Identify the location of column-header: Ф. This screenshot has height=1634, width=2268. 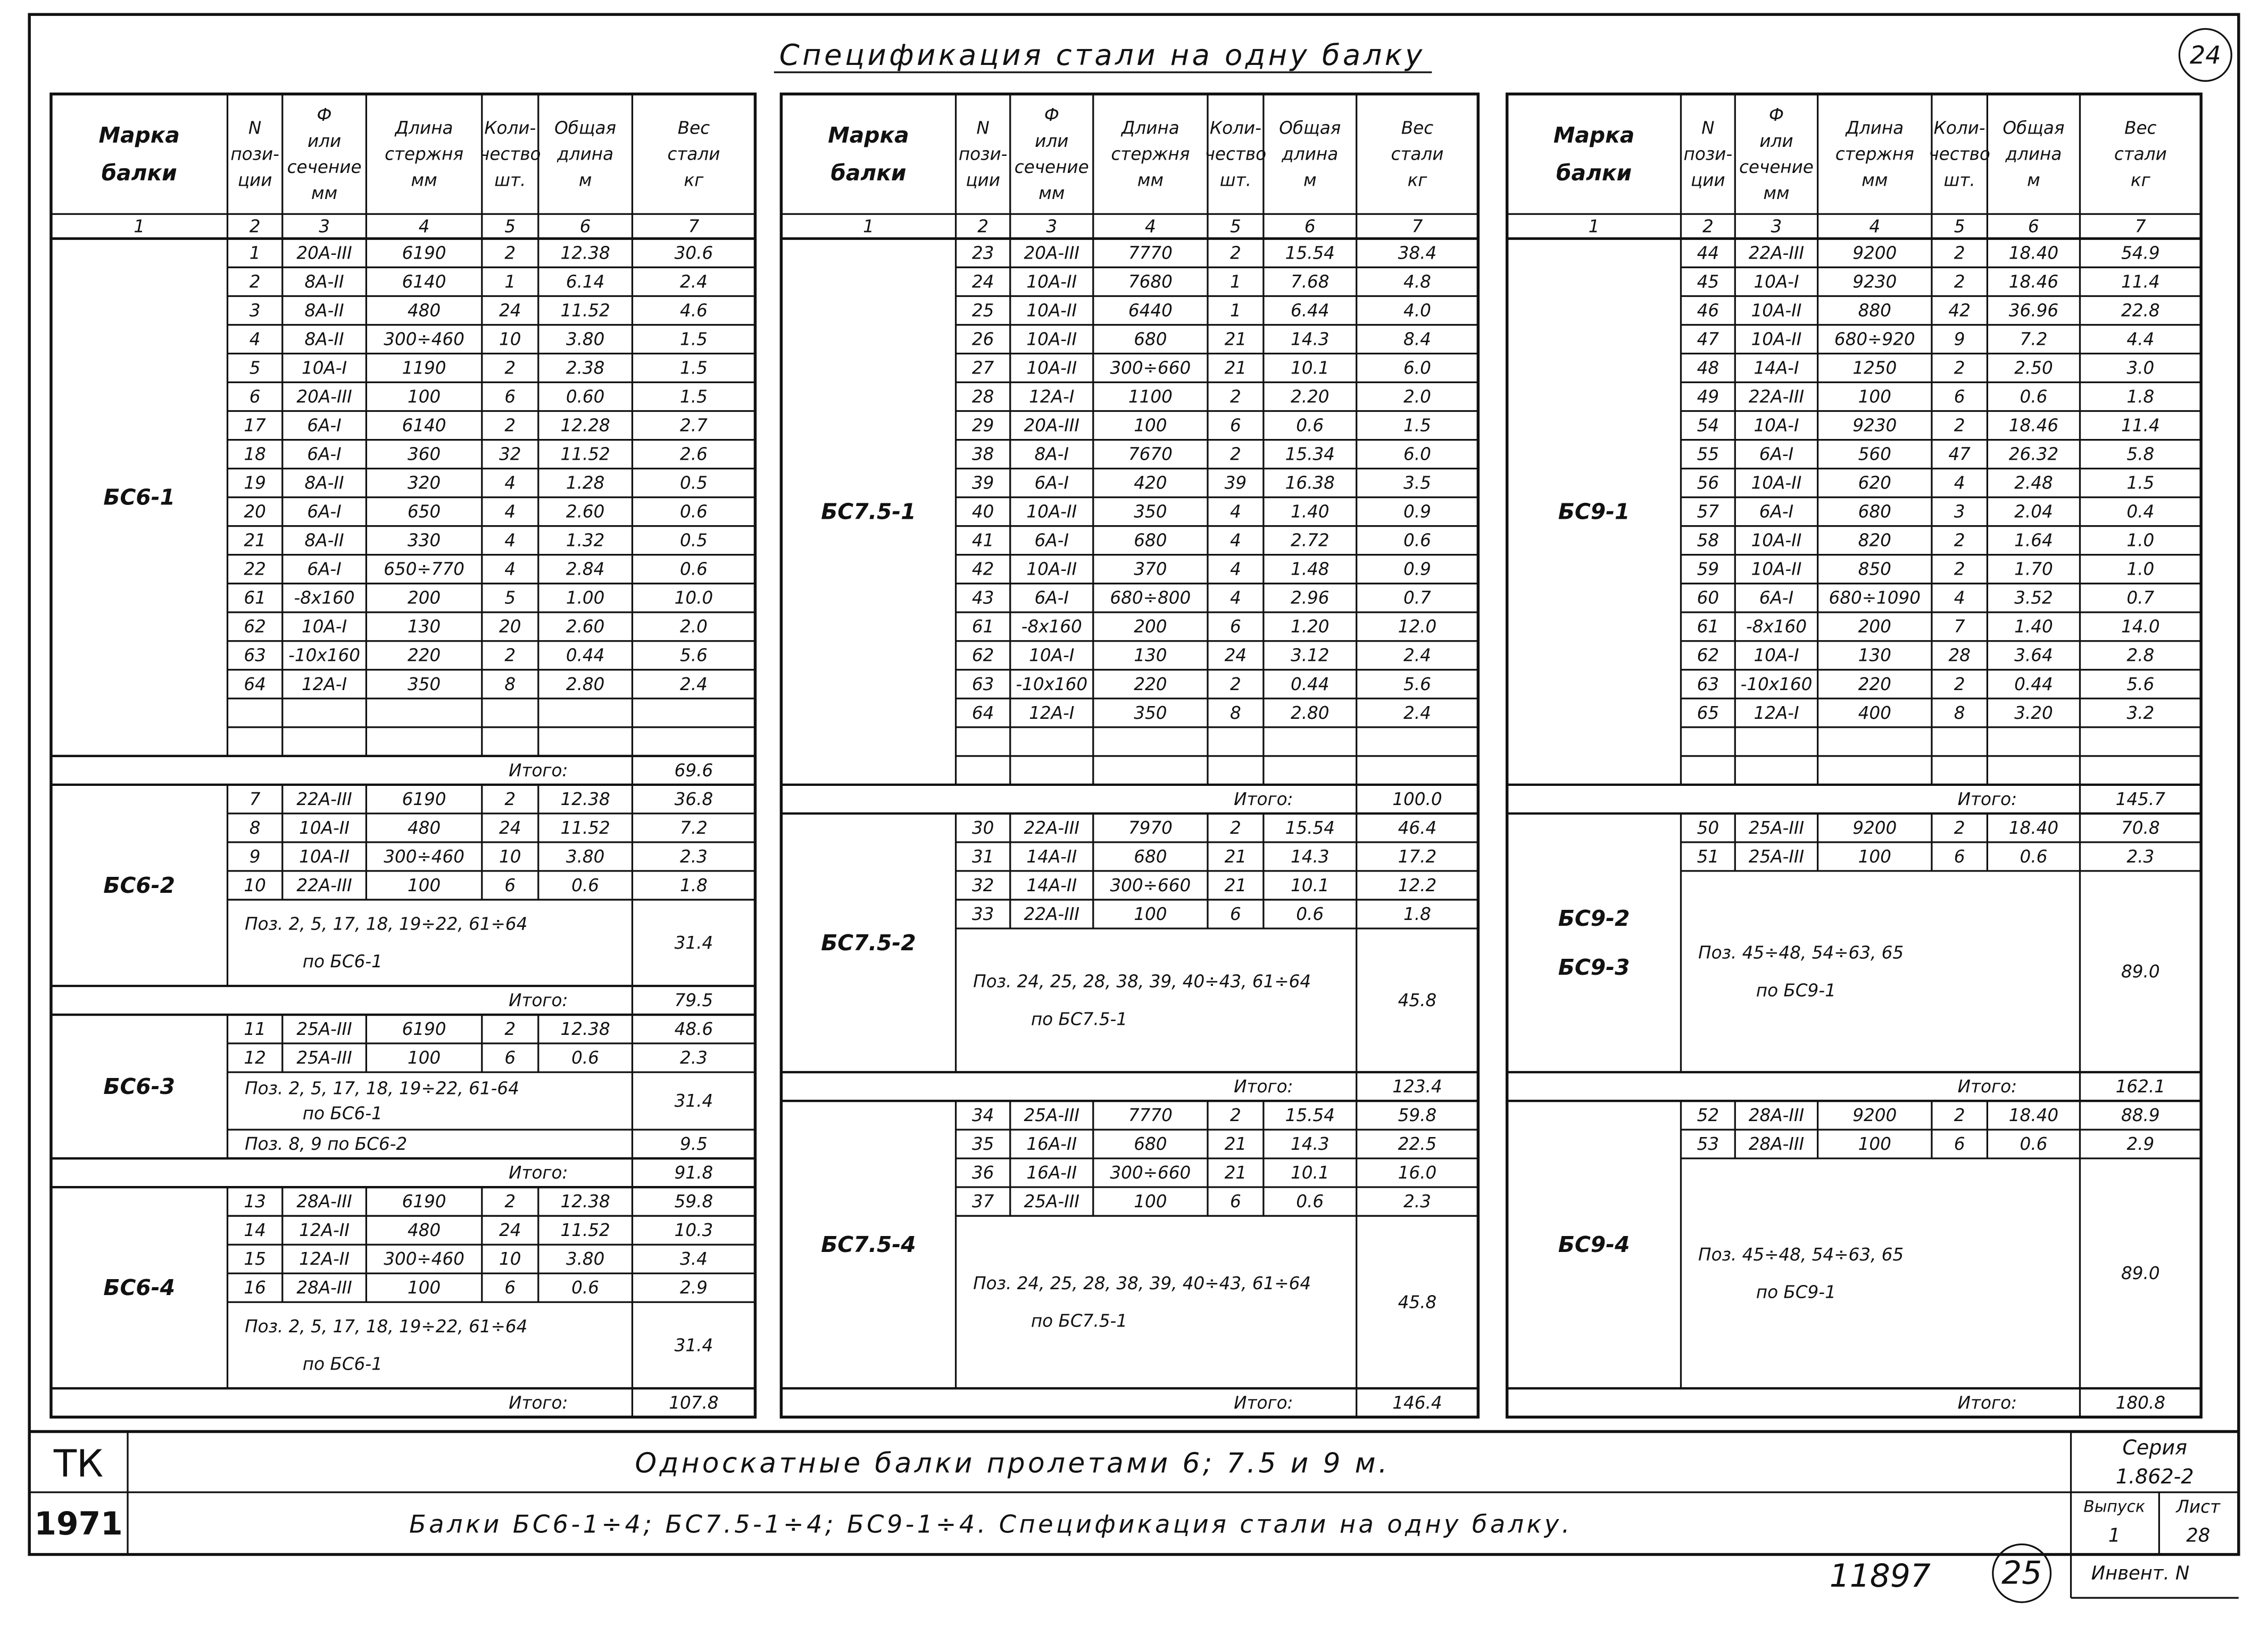
(1776, 115).